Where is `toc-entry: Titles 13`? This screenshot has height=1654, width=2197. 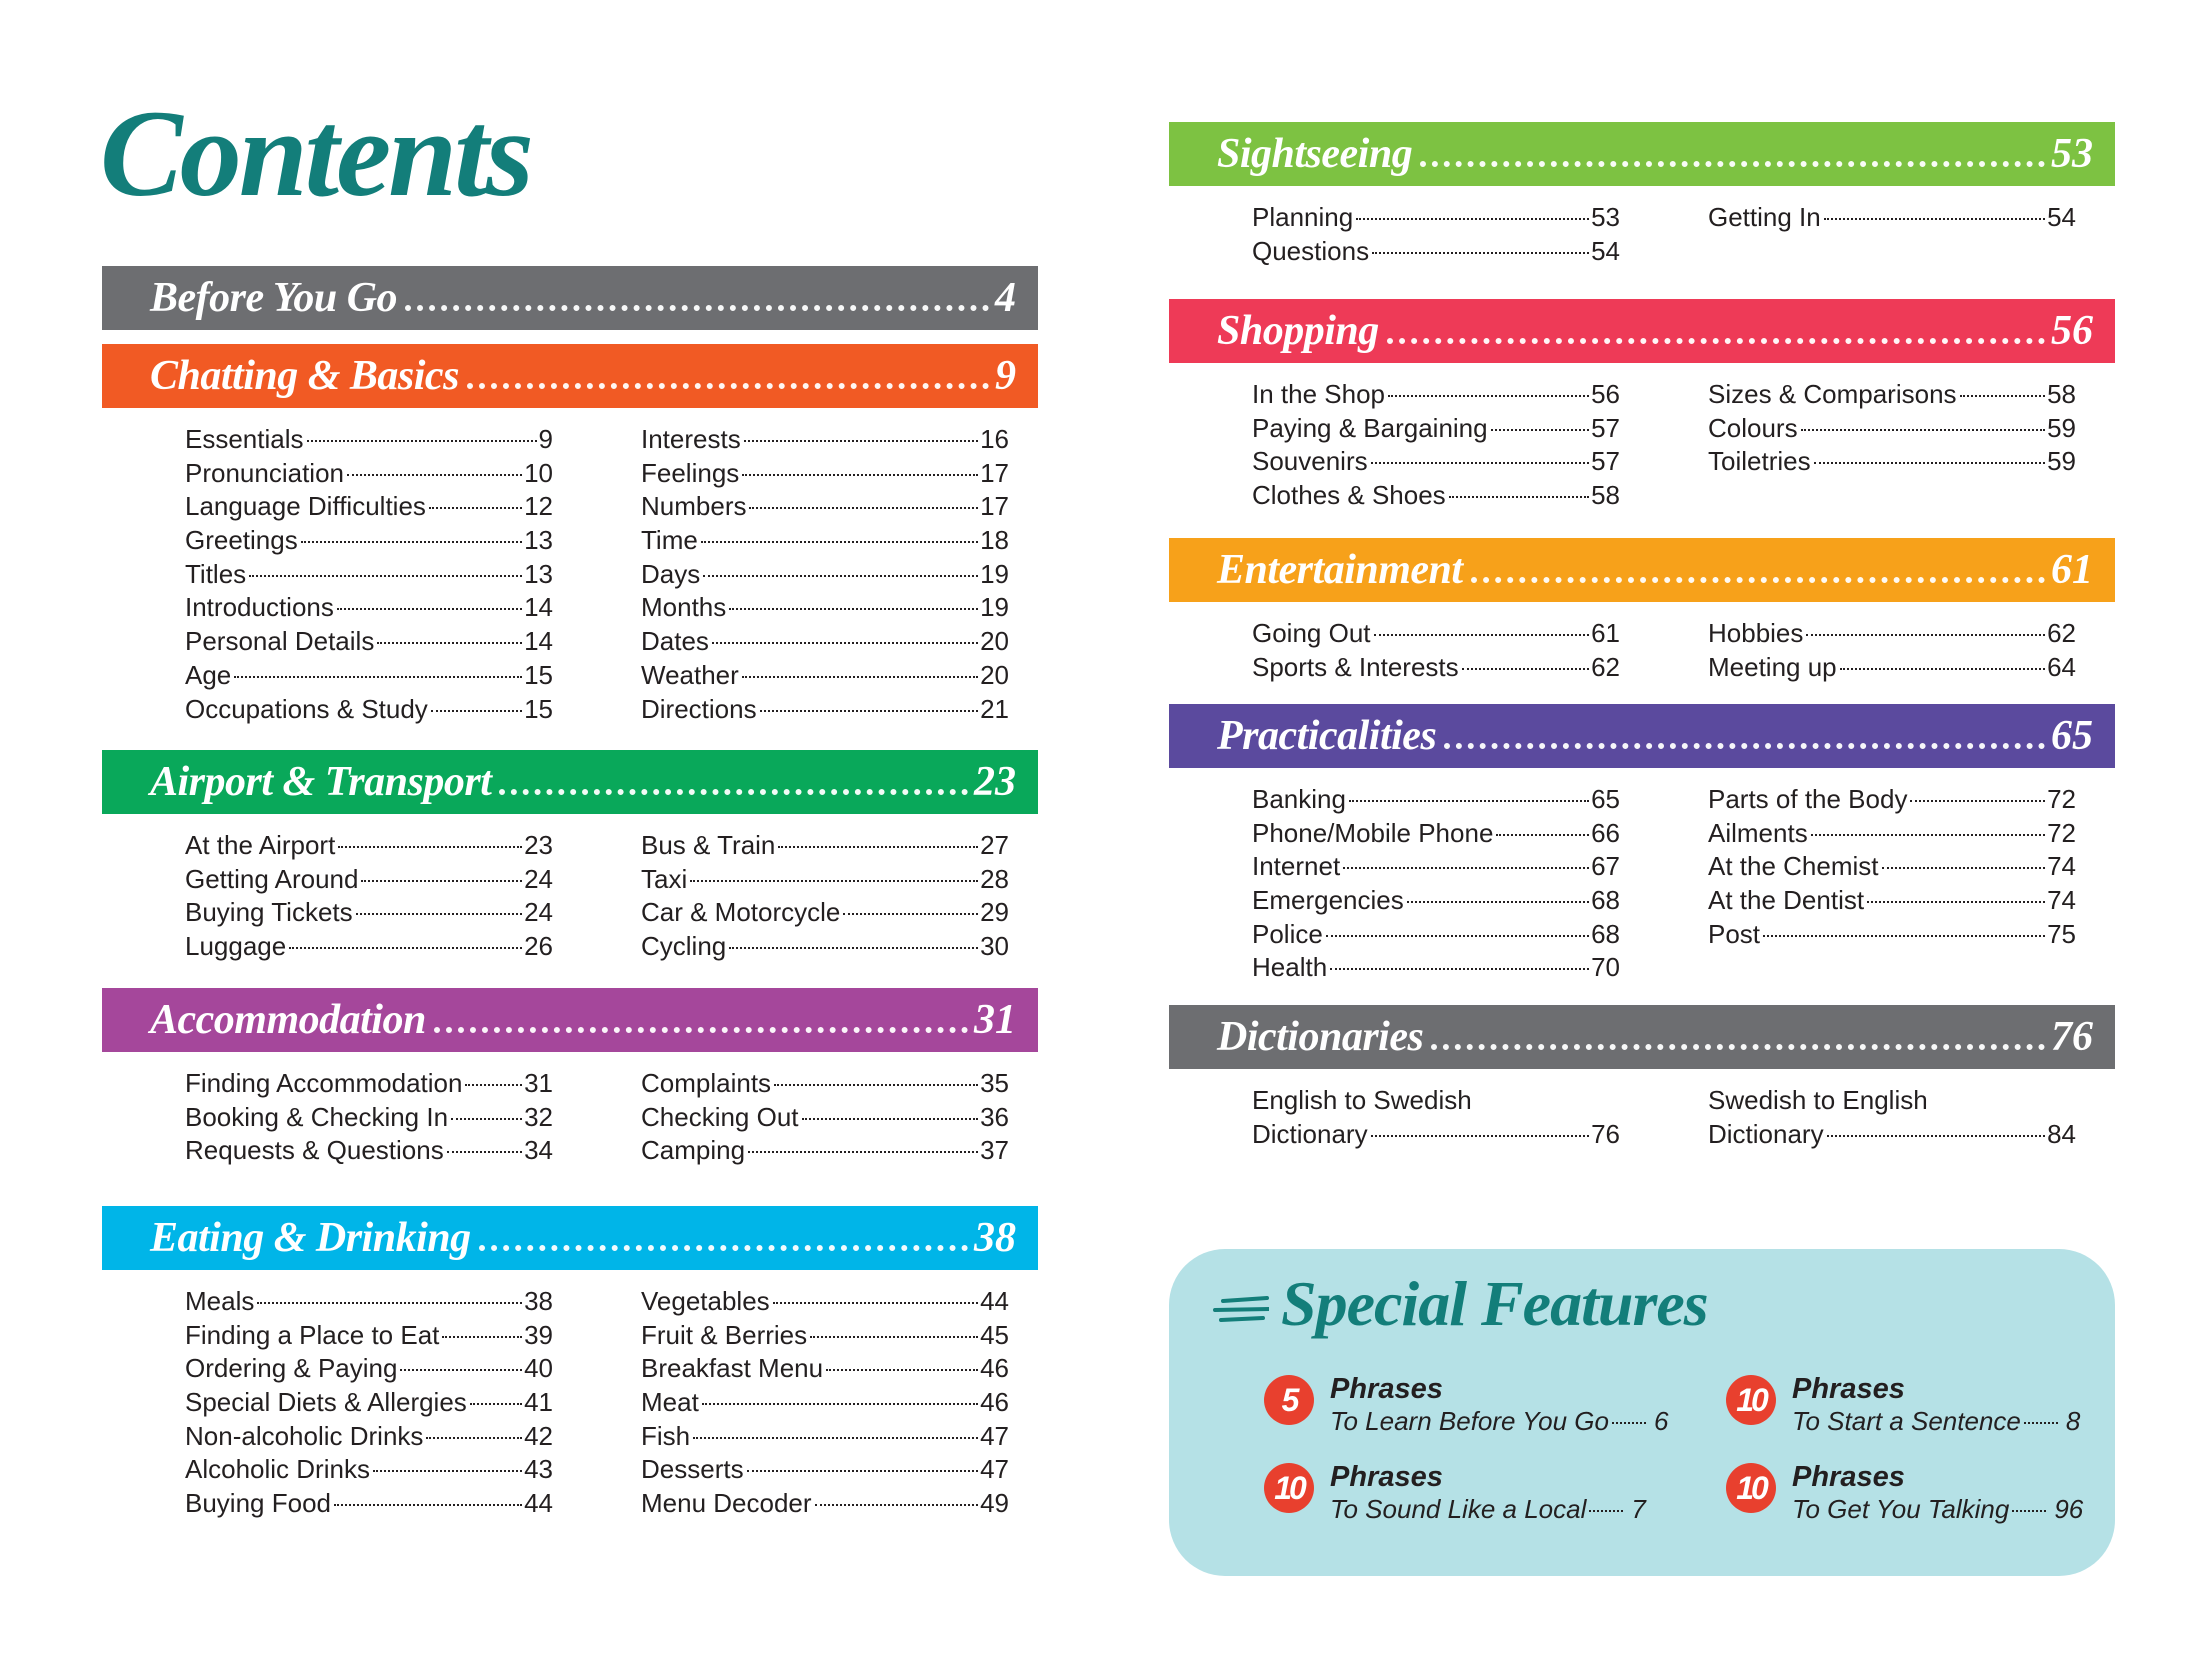
toc-entry: Titles 13 is located at coordinates (369, 575).